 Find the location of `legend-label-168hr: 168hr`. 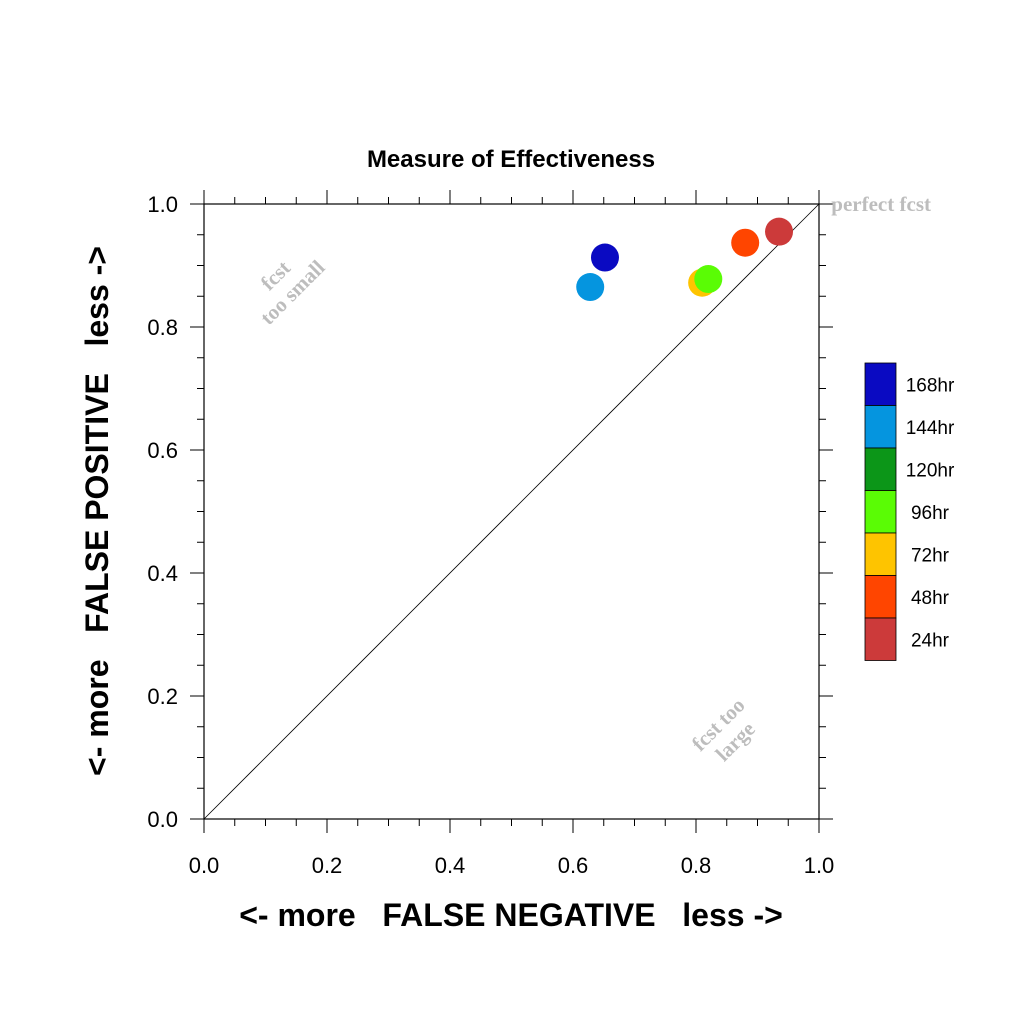

legend-label-168hr: 168hr is located at coordinates (930, 385).